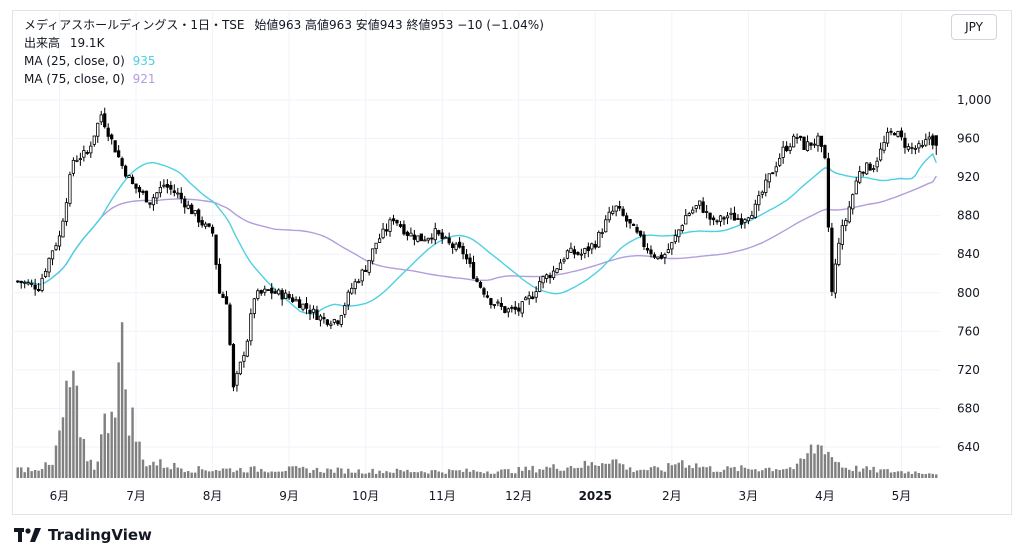  I want to click on legend-volume-row: 出来高 19.1K, so click(284, 43).